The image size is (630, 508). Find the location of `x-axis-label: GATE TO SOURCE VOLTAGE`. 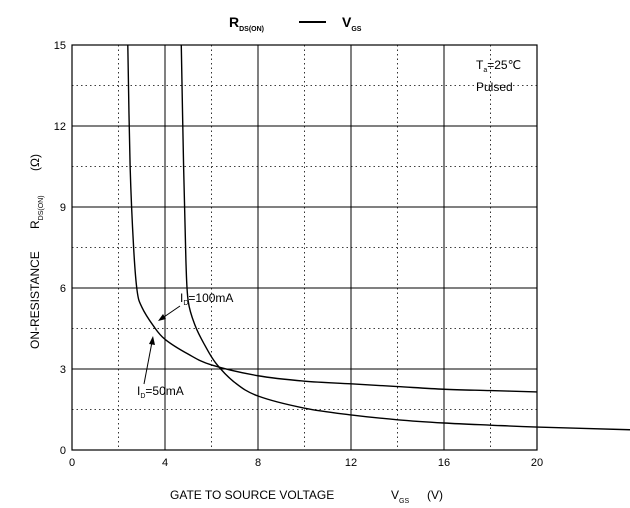

x-axis-label: GATE TO SOURCE VOLTAGE is located at coordinates (252, 495).